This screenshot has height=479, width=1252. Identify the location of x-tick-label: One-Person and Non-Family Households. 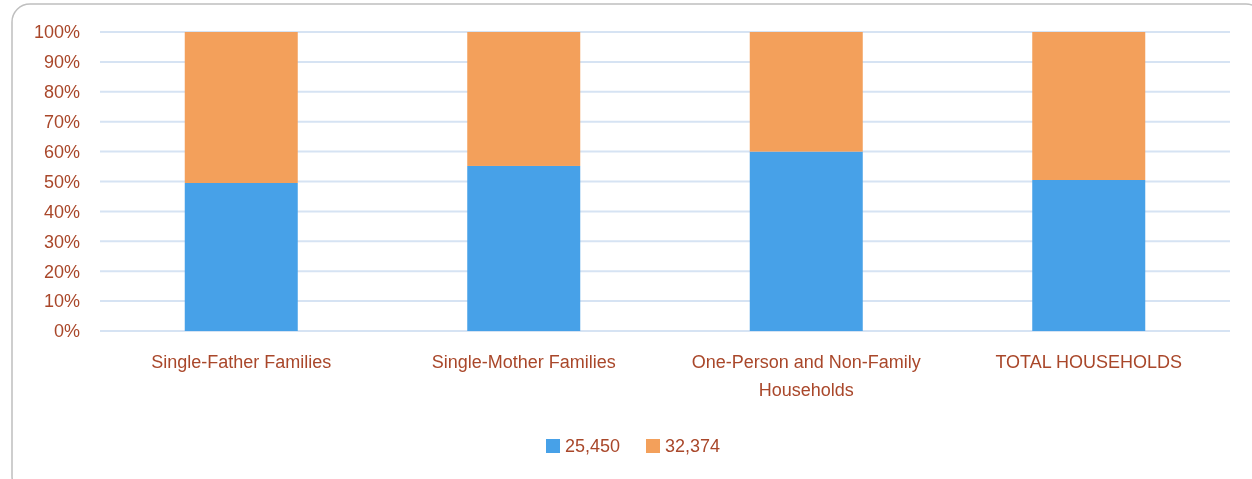
(806, 376).